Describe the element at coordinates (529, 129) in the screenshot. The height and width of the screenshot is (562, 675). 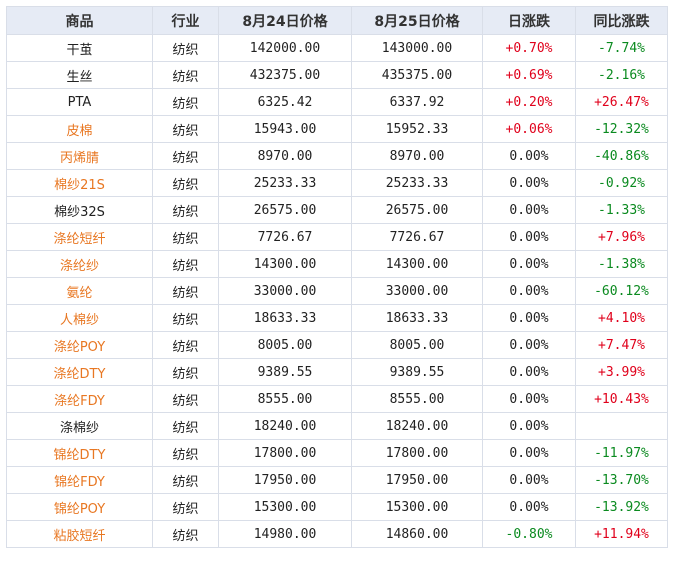
I see `daily-change-cell: +0.06%` at that location.